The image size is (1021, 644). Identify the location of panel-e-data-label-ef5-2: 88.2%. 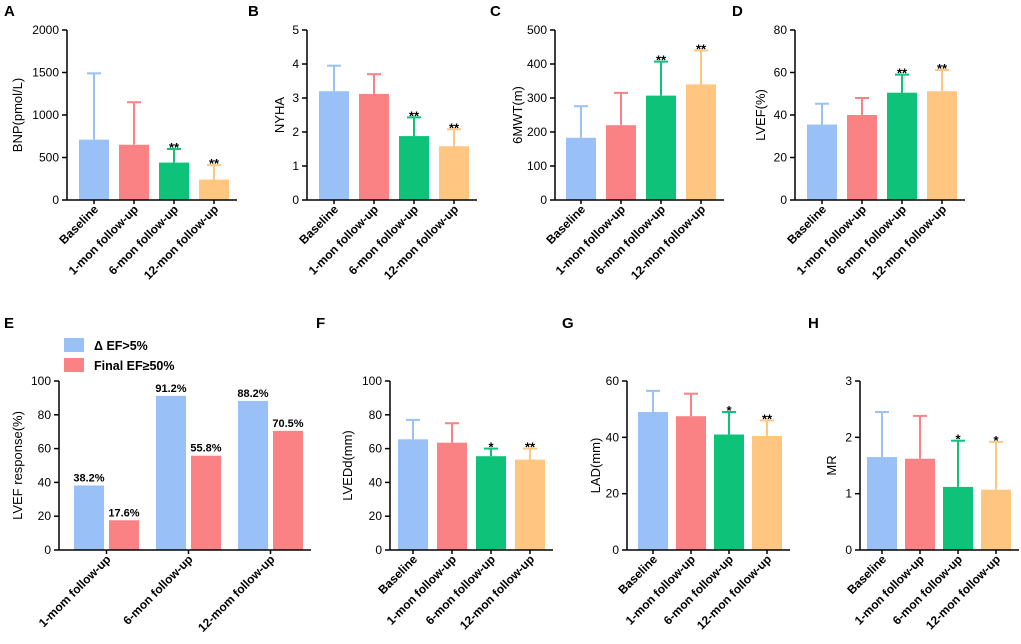
(252, 394).